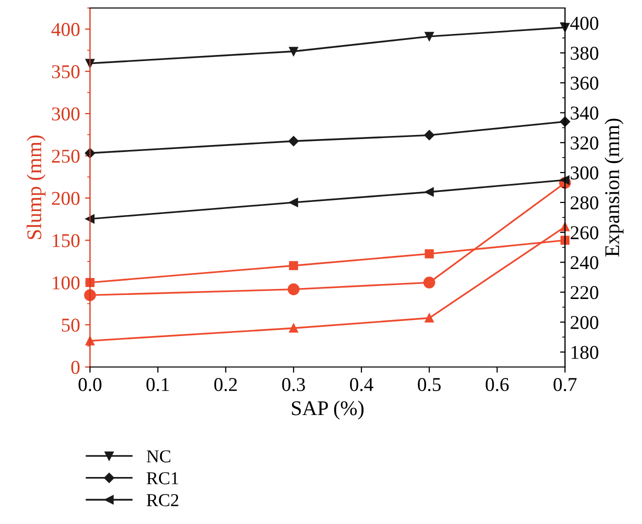  What do you see at coordinates (90, 385) in the screenshot?
I see `x-tick-label: 0.0` at bounding box center [90, 385].